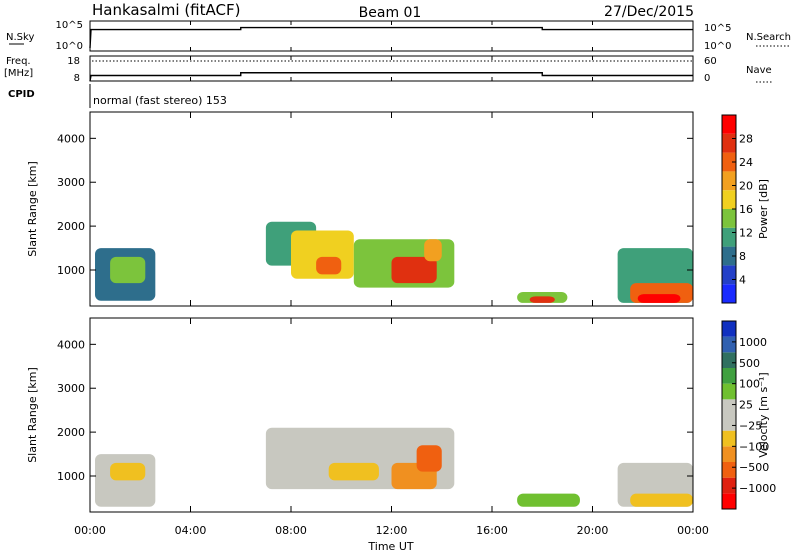 The width and height of the screenshot is (800, 554). Describe the element at coordinates (166, 10) in the screenshot. I see `station-title: Hankasalmi (fitACF)` at that location.